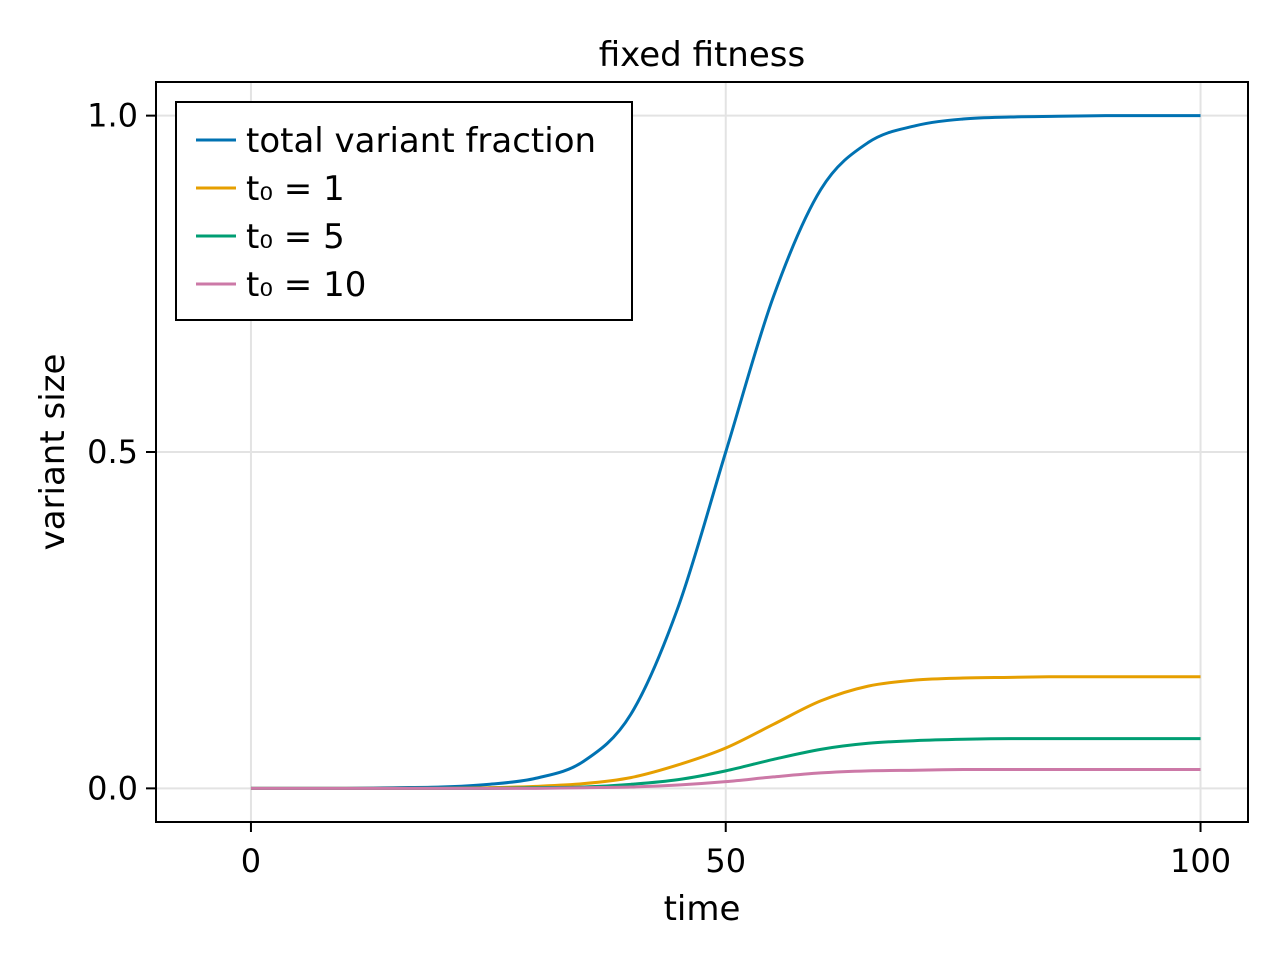  I want to click on y-tick-label: 0.0, so click(112, 788).